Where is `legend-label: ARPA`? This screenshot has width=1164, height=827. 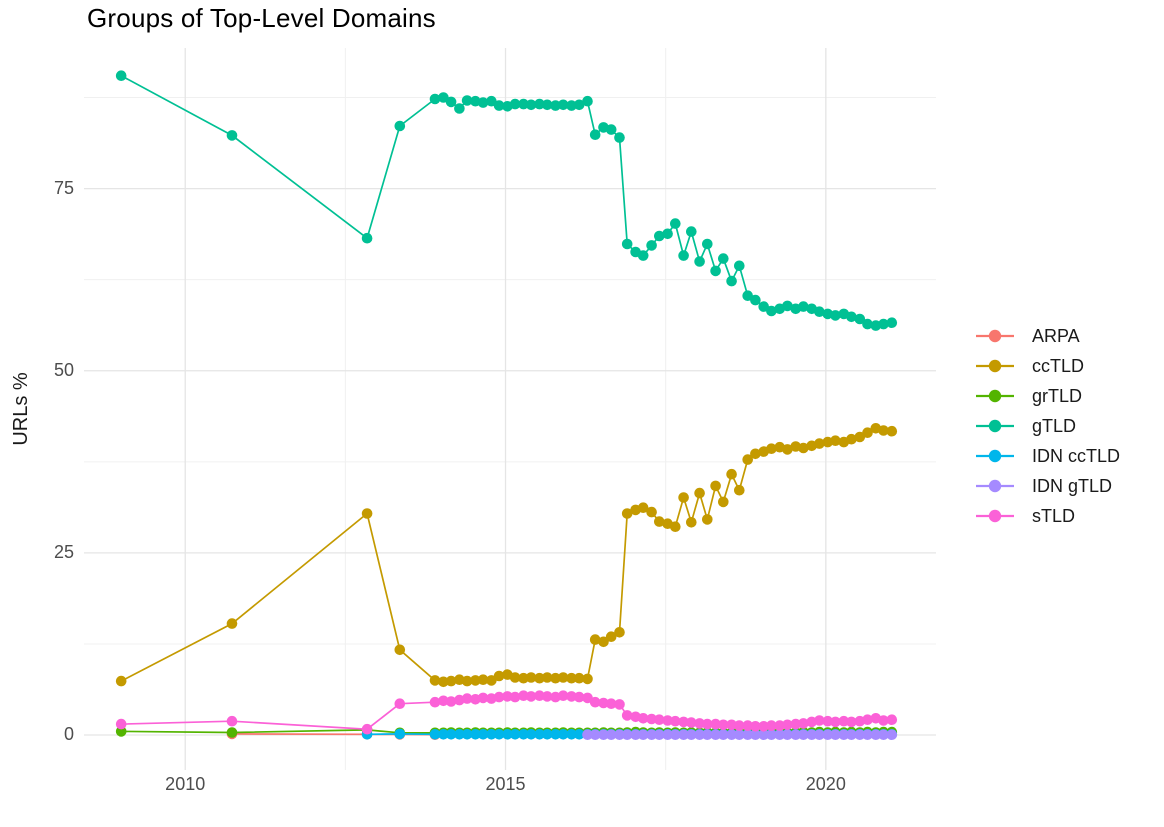
legend-label: ARPA is located at coordinates (1056, 335).